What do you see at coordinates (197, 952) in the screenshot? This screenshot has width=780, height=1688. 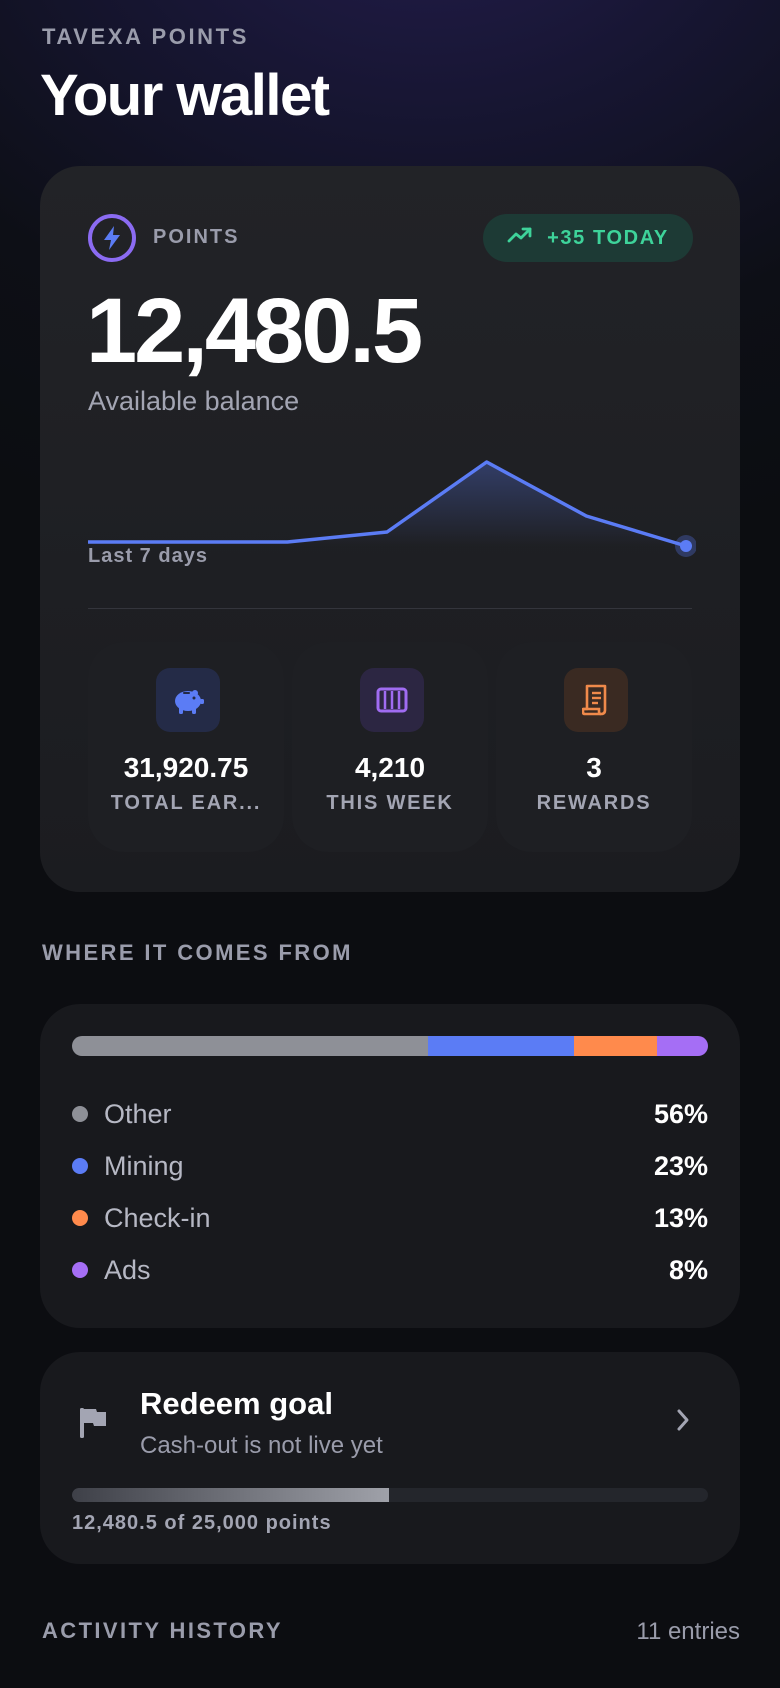 I see `sources-section-title: WHERE IT COMES FROM` at bounding box center [197, 952].